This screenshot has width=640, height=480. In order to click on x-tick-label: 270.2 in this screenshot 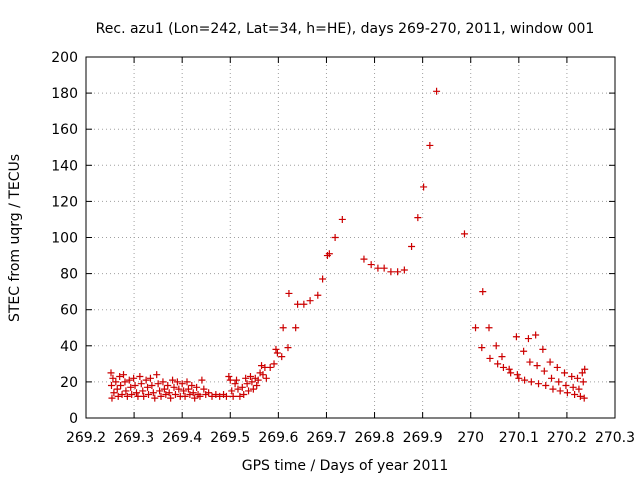, I will do `click(567, 438)`.